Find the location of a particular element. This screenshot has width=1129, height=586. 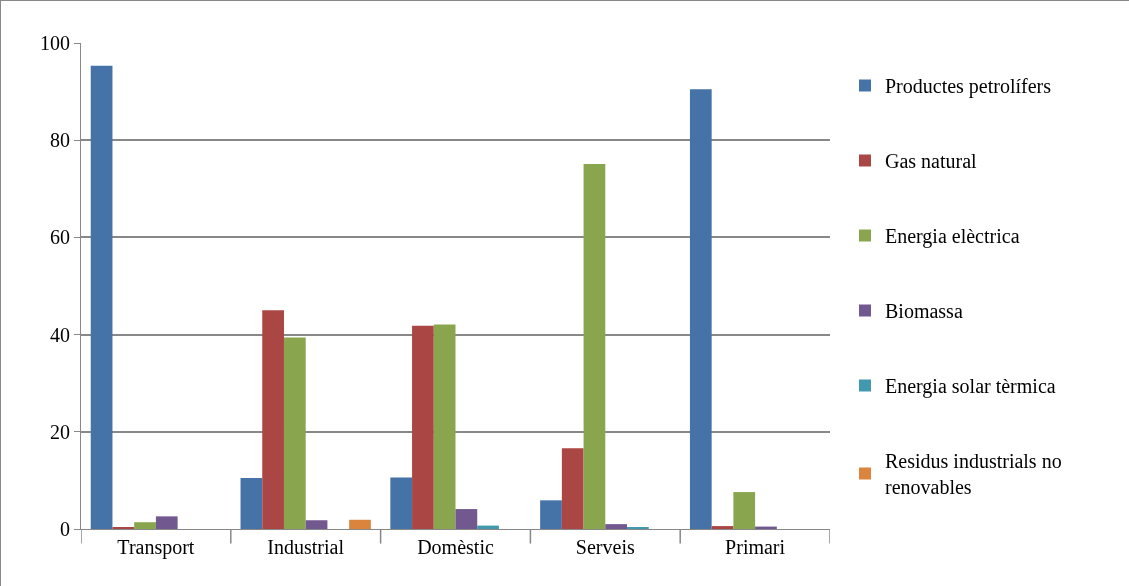

y-tick-label: 40 is located at coordinates (60, 334).